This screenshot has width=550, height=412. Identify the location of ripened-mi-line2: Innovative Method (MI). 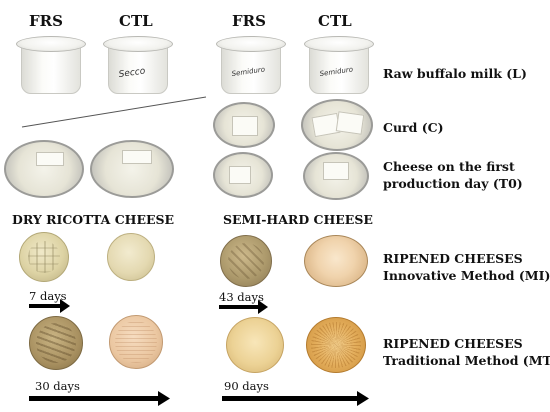
(466, 275).